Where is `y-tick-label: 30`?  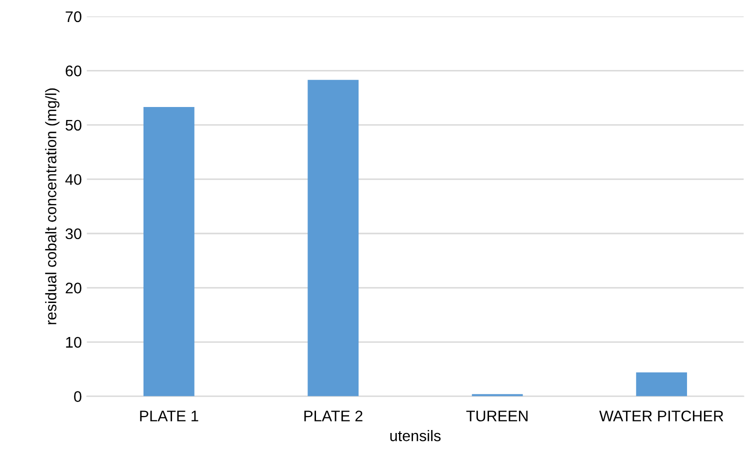
y-tick-label: 30 is located at coordinates (74, 234).